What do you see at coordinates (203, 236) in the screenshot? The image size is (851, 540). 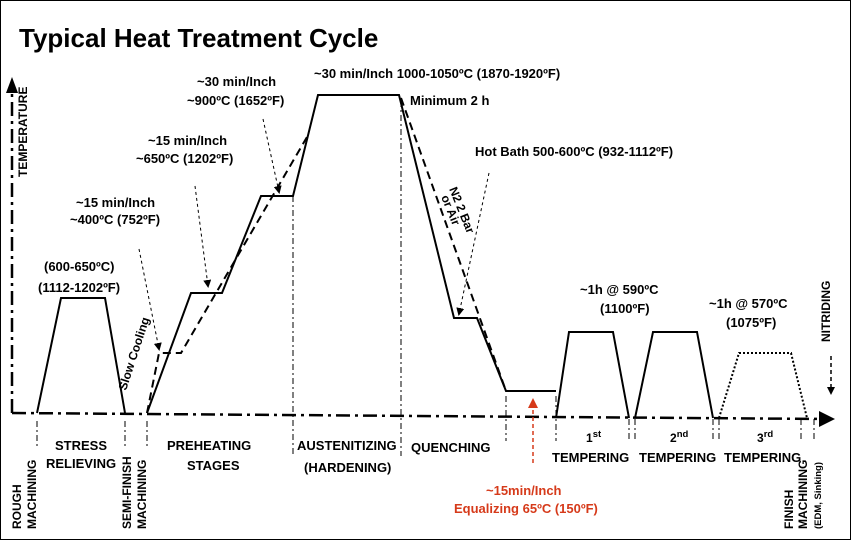 I see `pre2-leader-arrow` at bounding box center [203, 236].